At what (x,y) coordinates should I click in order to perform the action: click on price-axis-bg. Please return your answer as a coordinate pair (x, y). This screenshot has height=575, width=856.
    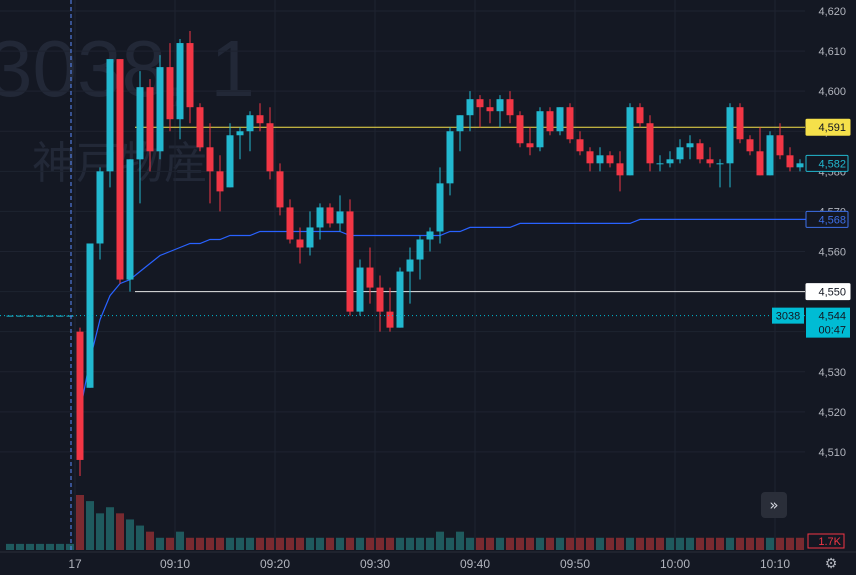
    Looking at the image, I should click on (831, 275).